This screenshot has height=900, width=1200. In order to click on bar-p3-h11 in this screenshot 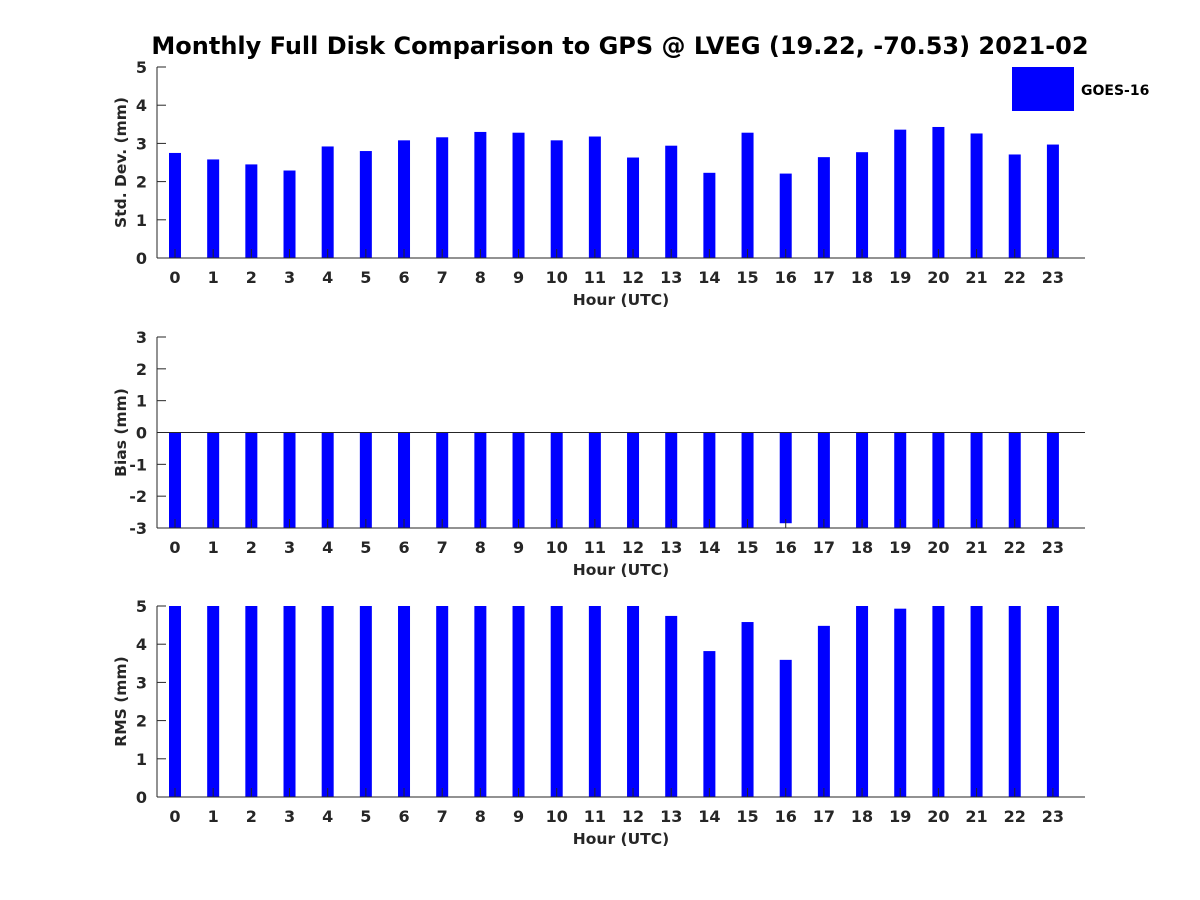, I will do `click(594, 701)`.